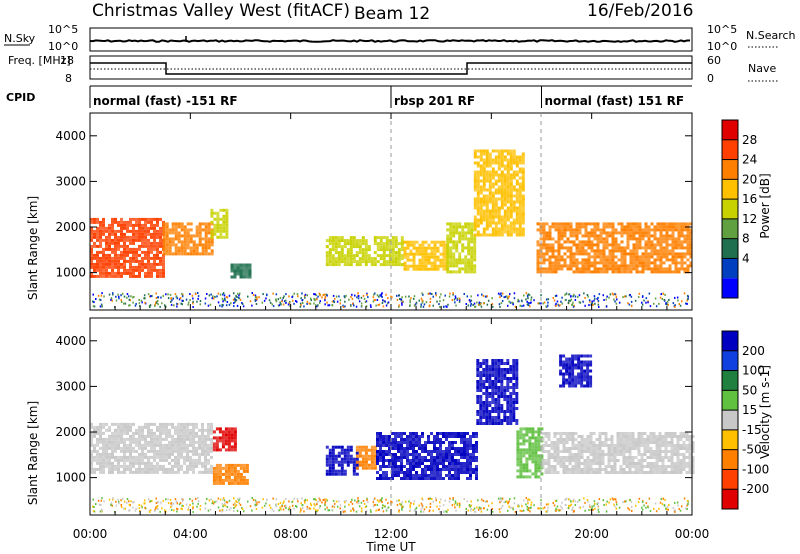  I want to click on scan-left-label: N.Sky, so click(20, 38).